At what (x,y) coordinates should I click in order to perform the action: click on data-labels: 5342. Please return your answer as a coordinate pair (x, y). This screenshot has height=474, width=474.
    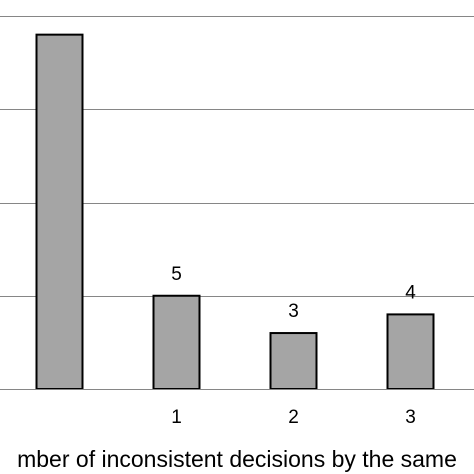
    Looking at the image, I should click on (293, 293).